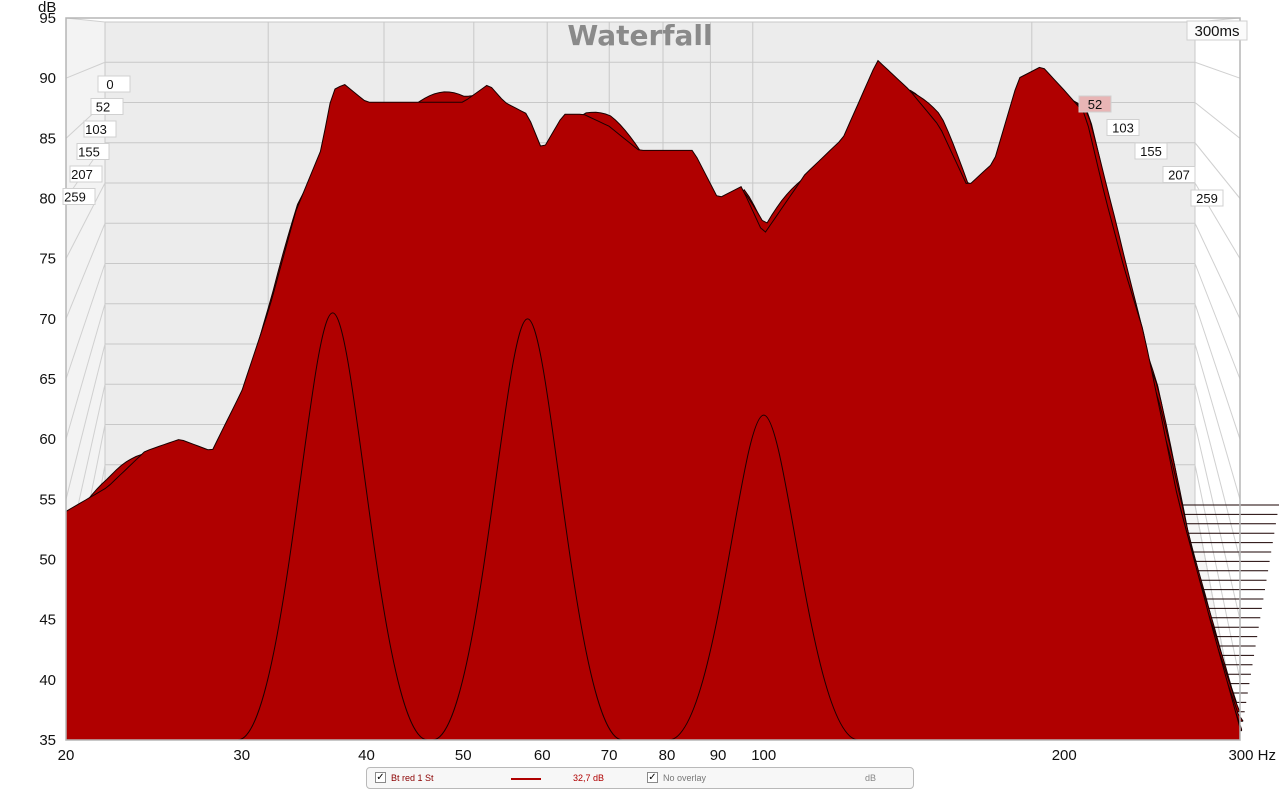 The image size is (1280, 792). I want to click on time-slice-label-right: 52, so click(1095, 104).